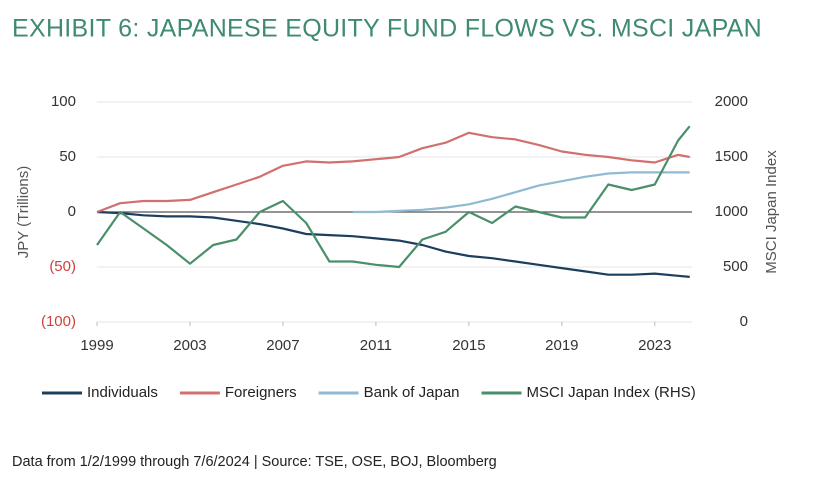 This screenshot has height=491, width=825. What do you see at coordinates (67, 156) in the screenshot?
I see `y-tick-label: 50` at bounding box center [67, 156].